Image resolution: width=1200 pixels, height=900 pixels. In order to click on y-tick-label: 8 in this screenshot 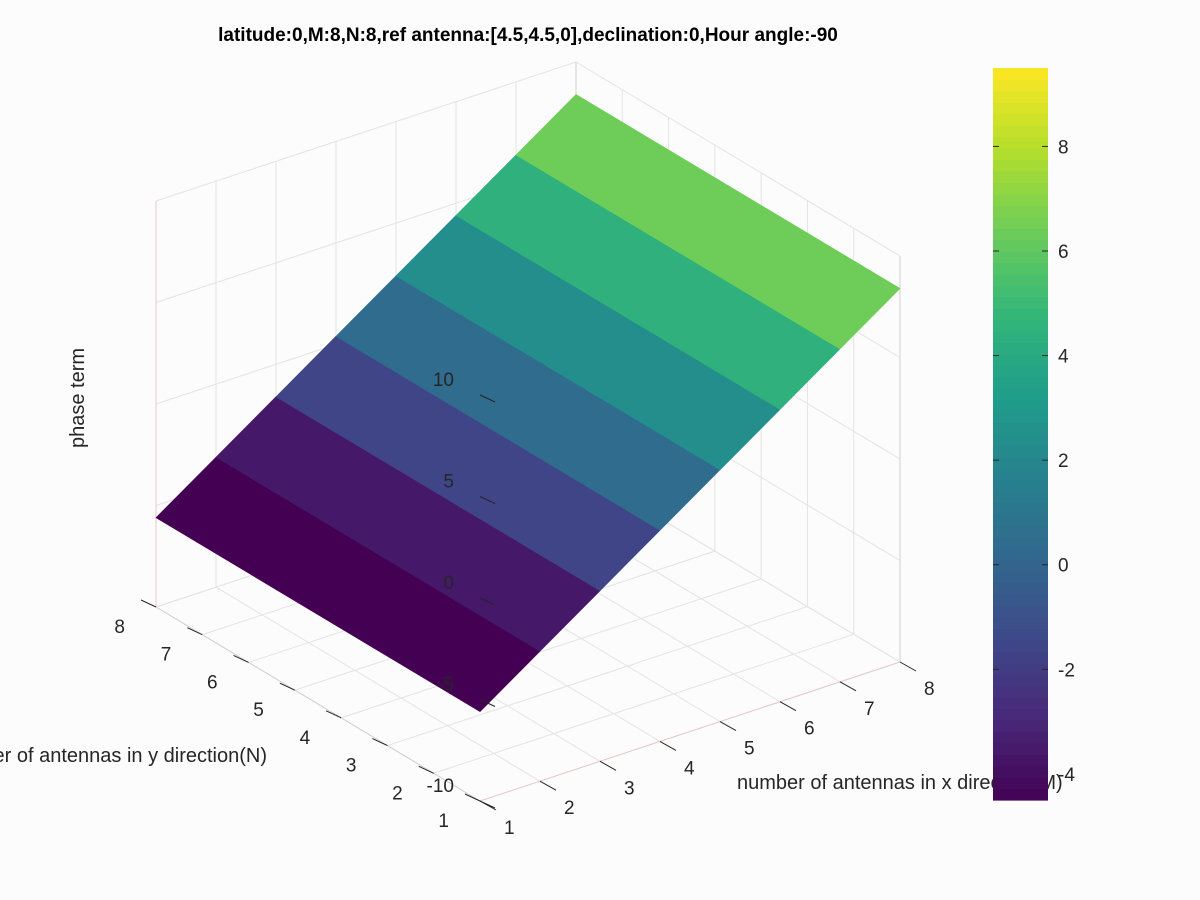, I will do `click(119, 627)`.